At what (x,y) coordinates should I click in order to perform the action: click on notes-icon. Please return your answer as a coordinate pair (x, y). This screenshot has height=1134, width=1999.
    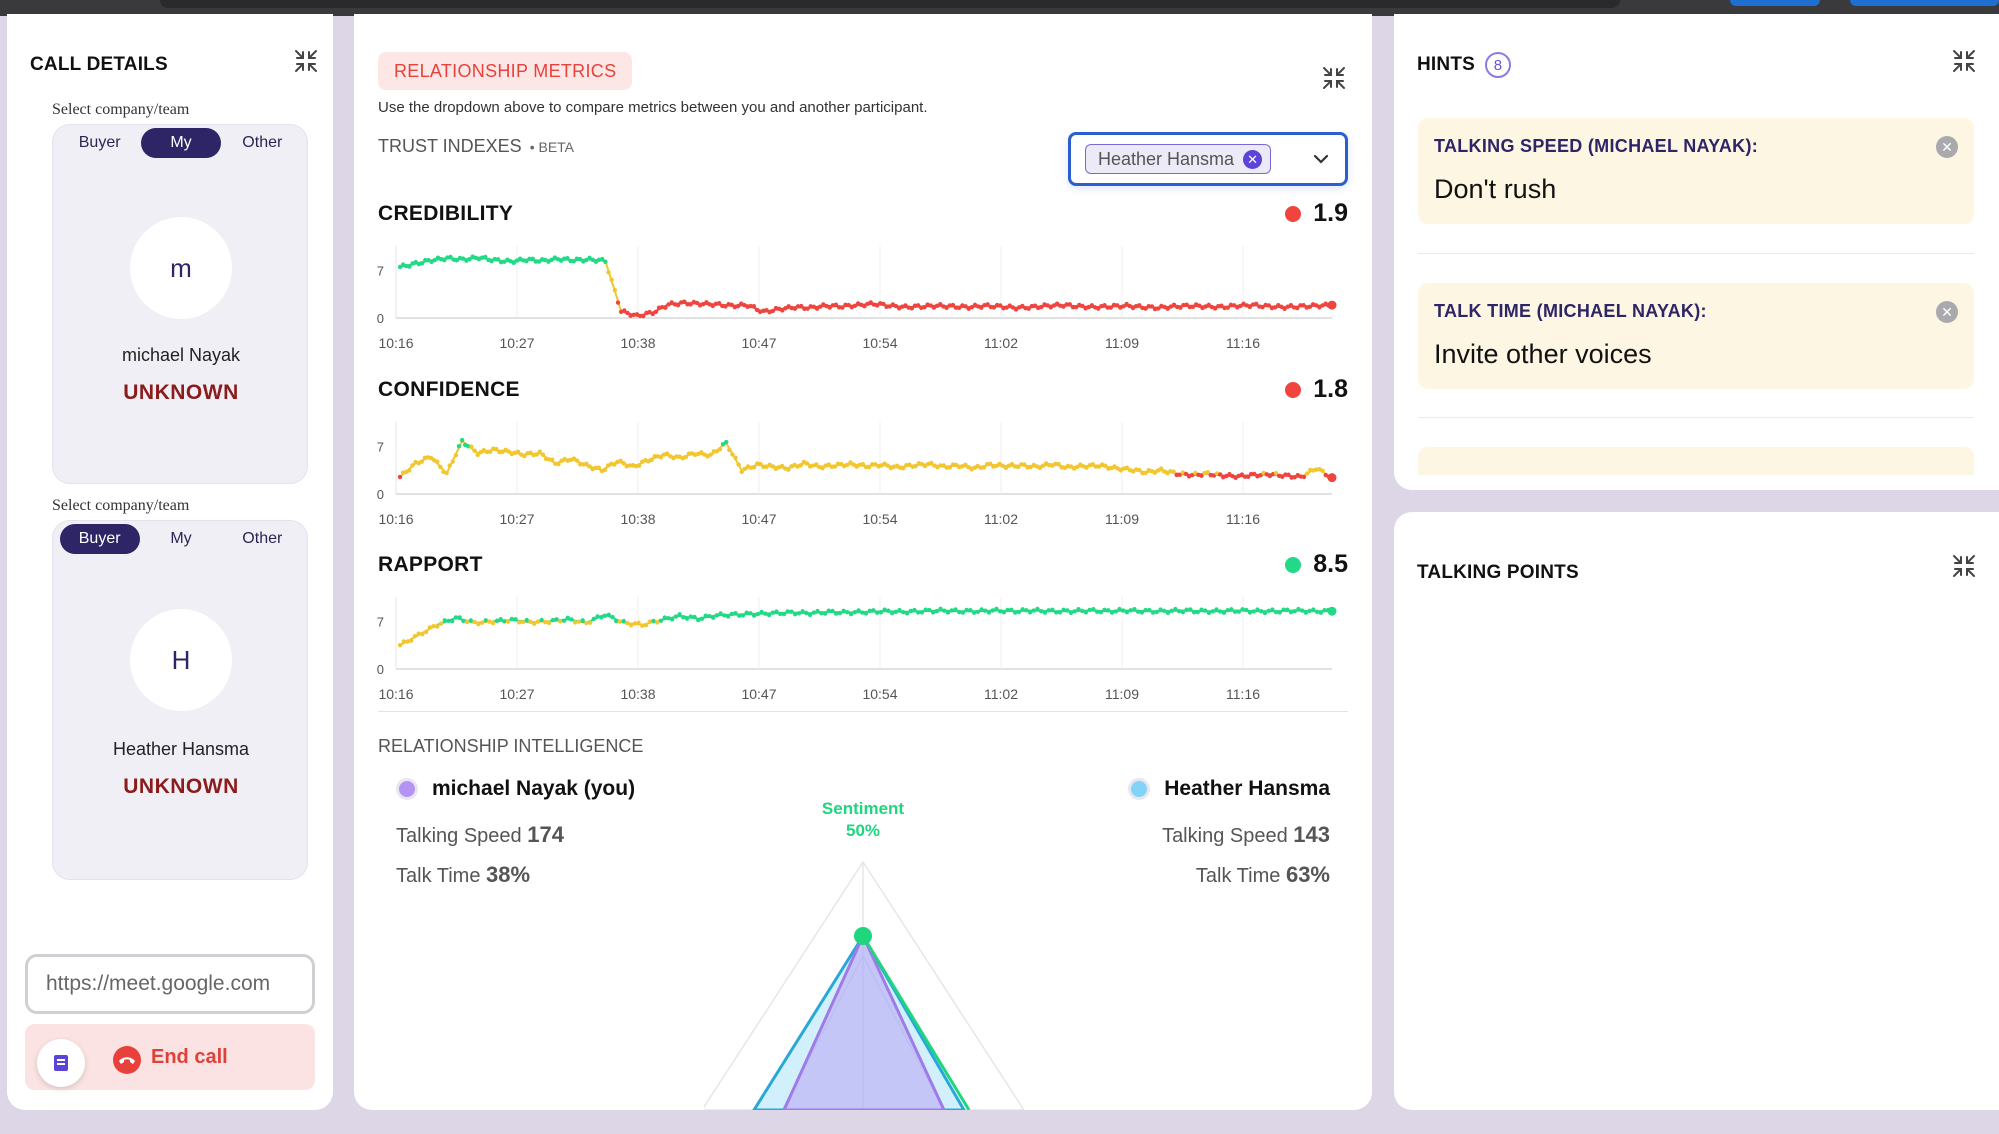
    Looking at the image, I should click on (61, 1063).